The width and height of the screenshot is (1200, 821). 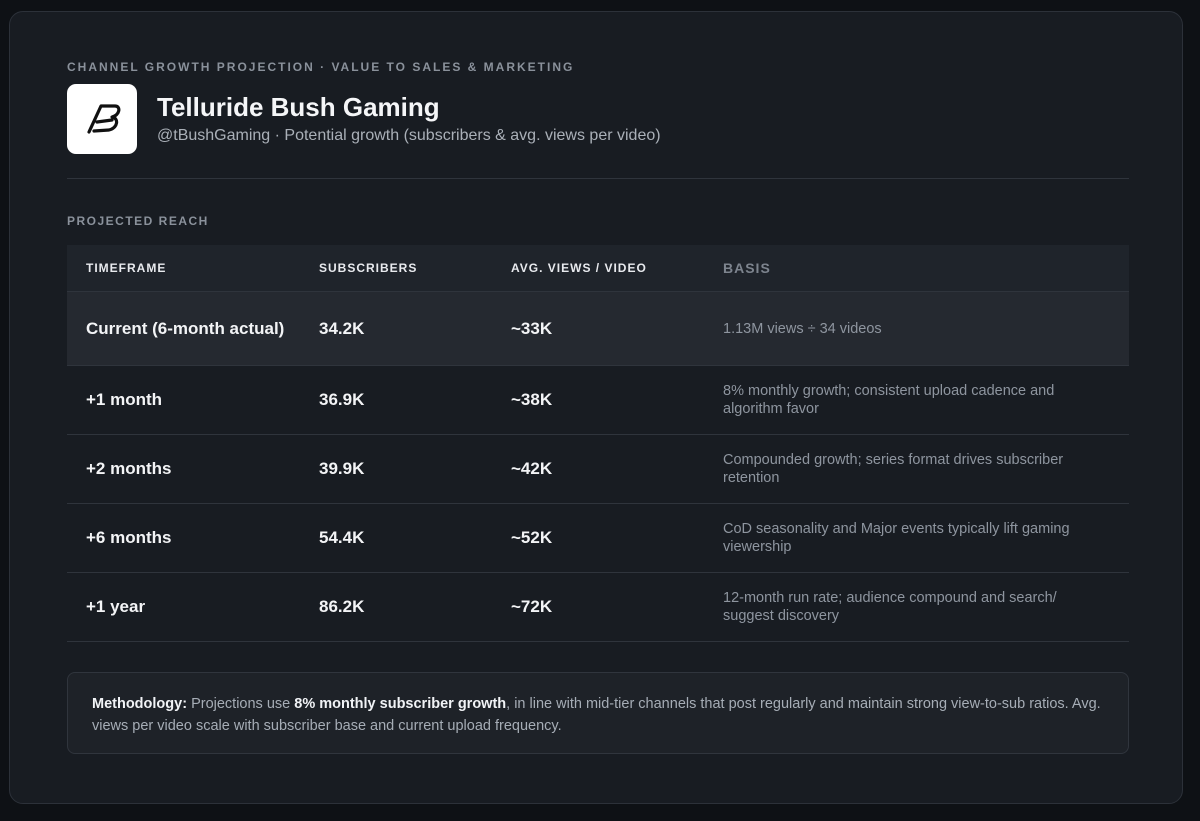 I want to click on views-cell: ~38K, so click(x=598, y=400).